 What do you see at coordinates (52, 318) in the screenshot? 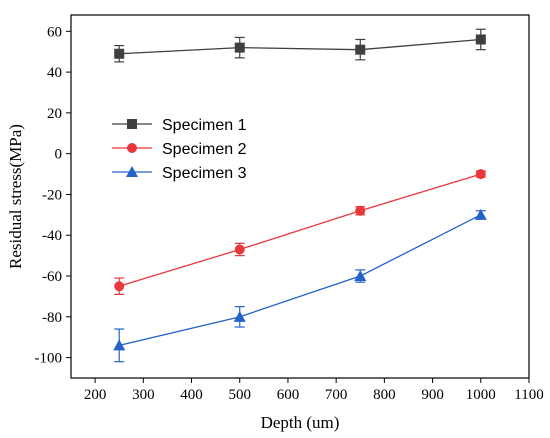
I see `y-tick-label: -80` at bounding box center [52, 318].